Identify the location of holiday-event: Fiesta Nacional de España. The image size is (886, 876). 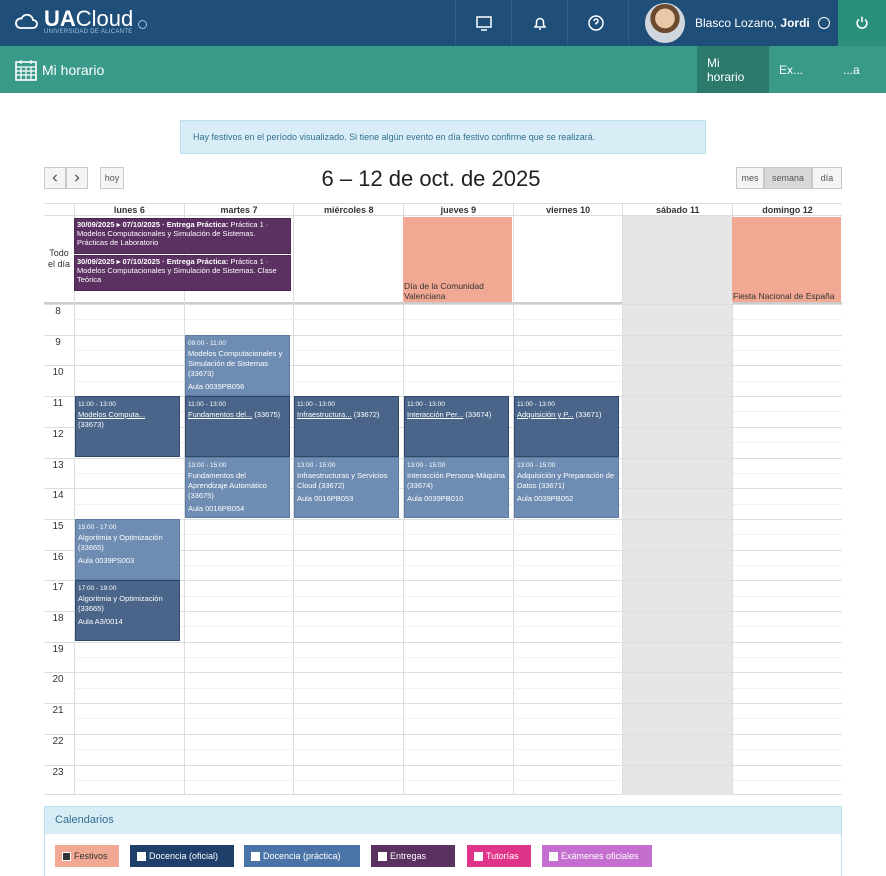
(786, 259).